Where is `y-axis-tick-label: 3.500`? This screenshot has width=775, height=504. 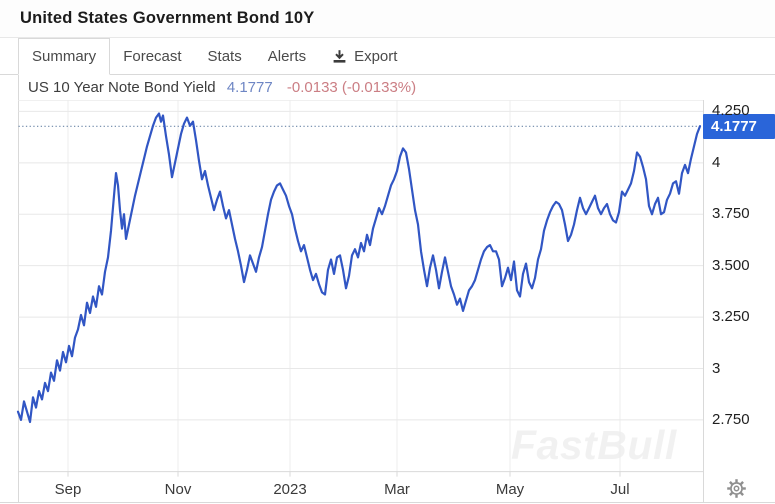
y-axis-tick-label: 3.500 is located at coordinates (731, 265).